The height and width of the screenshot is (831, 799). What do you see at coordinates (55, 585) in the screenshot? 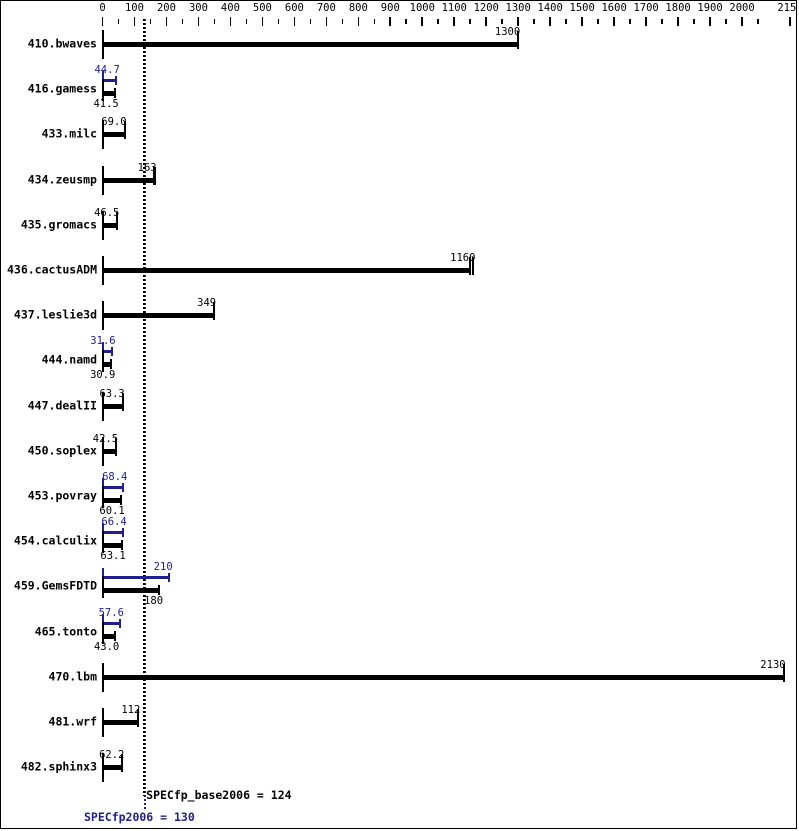
I see `benchmark-label: 459.GemsFDTD` at bounding box center [55, 585].